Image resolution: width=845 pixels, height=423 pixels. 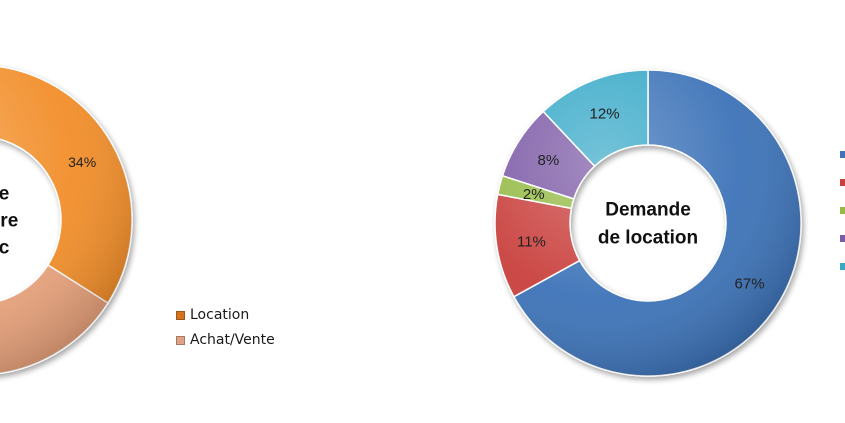 What do you see at coordinates (232, 340) in the screenshot?
I see `legend-label: Achat/Vente` at bounding box center [232, 340].